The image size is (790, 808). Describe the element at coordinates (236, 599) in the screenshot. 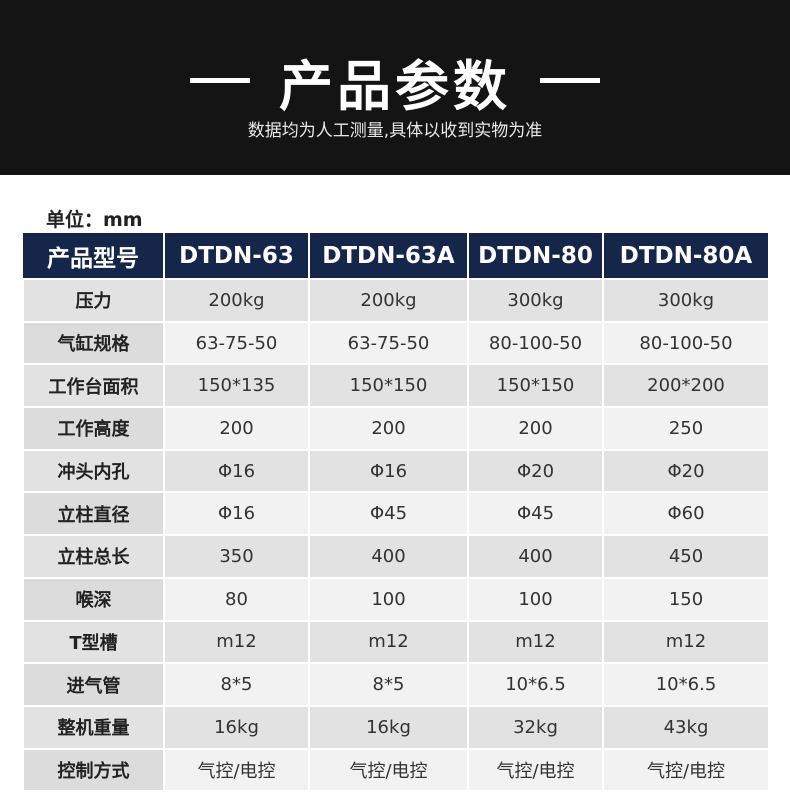

I see `table-cell: 80` at that location.